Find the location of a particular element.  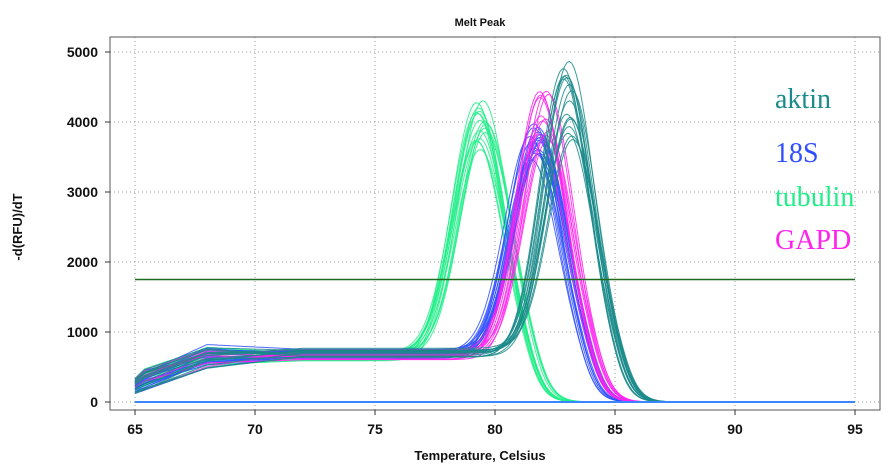

legend-entry-gapd: GAPD is located at coordinates (813, 240).